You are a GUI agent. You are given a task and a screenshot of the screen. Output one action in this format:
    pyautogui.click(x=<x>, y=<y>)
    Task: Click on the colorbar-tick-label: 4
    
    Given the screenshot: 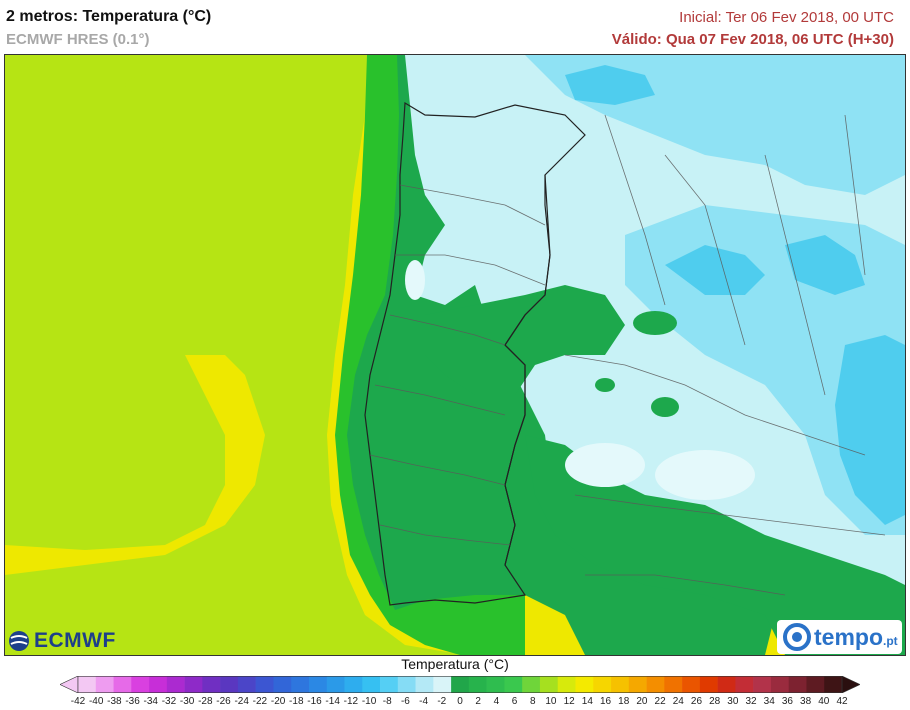 What is the action you would take?
    pyautogui.click(x=496, y=701)
    